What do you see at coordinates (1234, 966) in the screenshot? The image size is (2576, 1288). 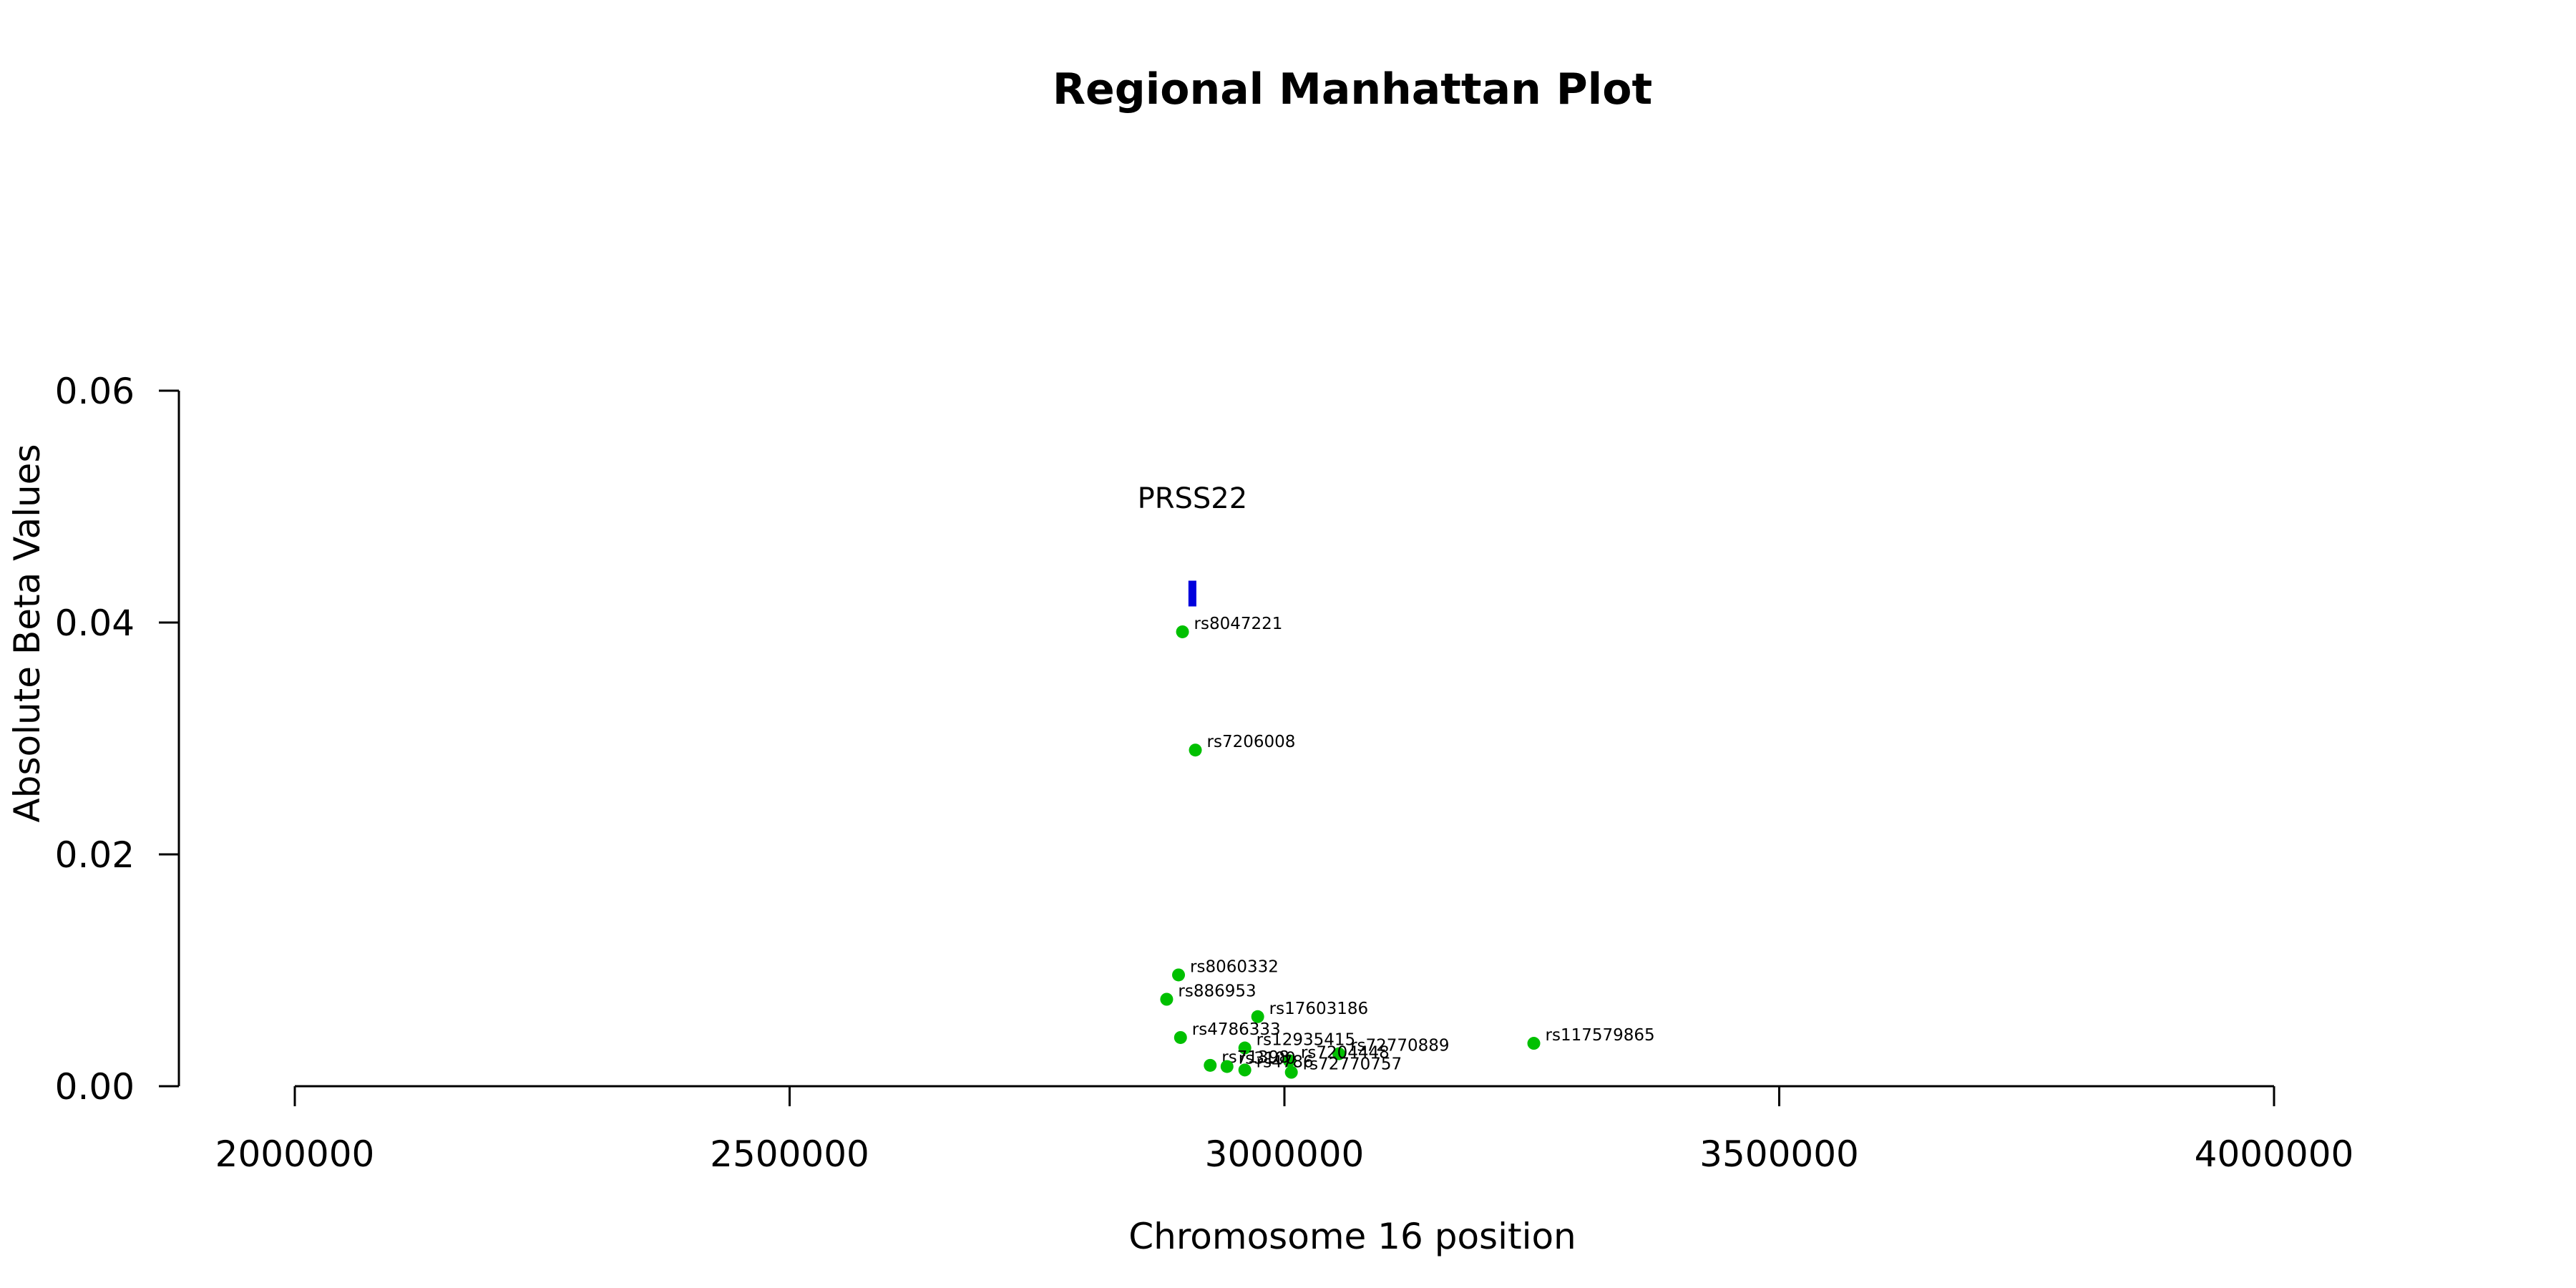 I see `snp-label: rs8060332` at bounding box center [1234, 966].